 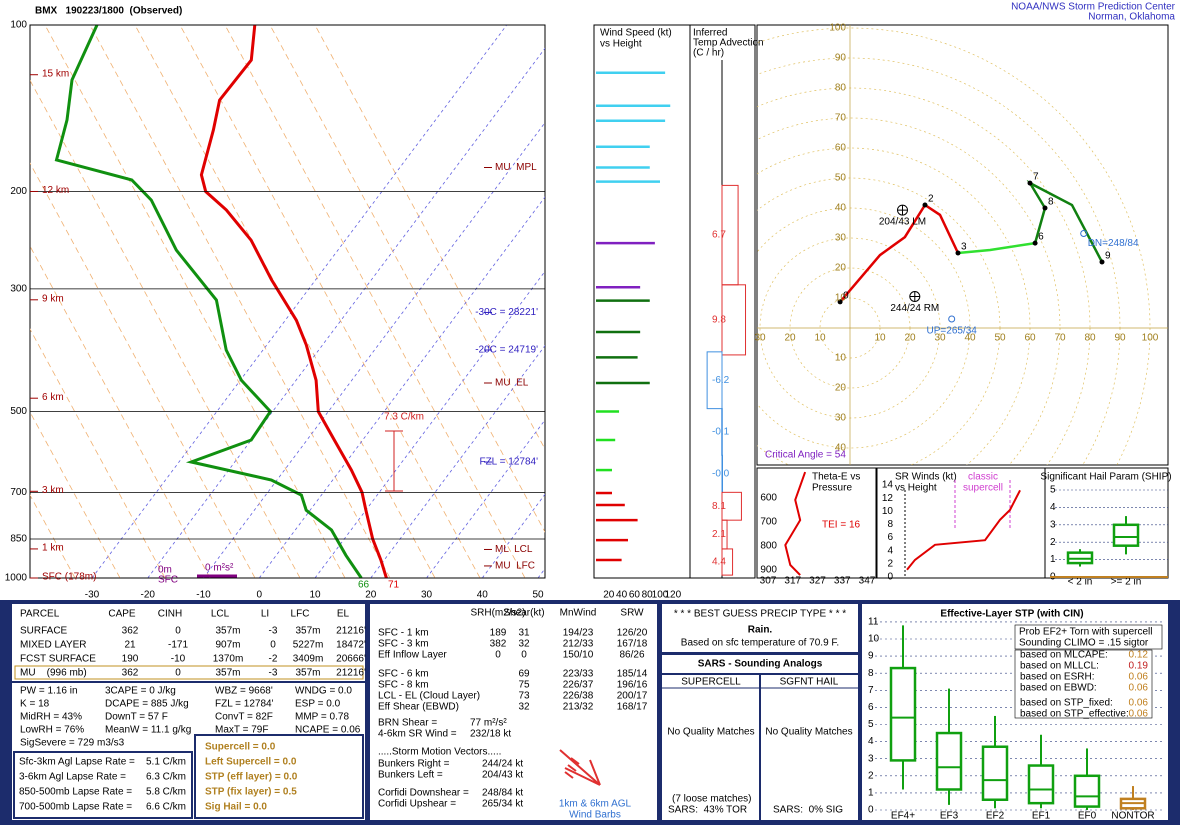 What do you see at coordinates (130, 659) in the screenshot?
I see `table-cell: 190` at bounding box center [130, 659].